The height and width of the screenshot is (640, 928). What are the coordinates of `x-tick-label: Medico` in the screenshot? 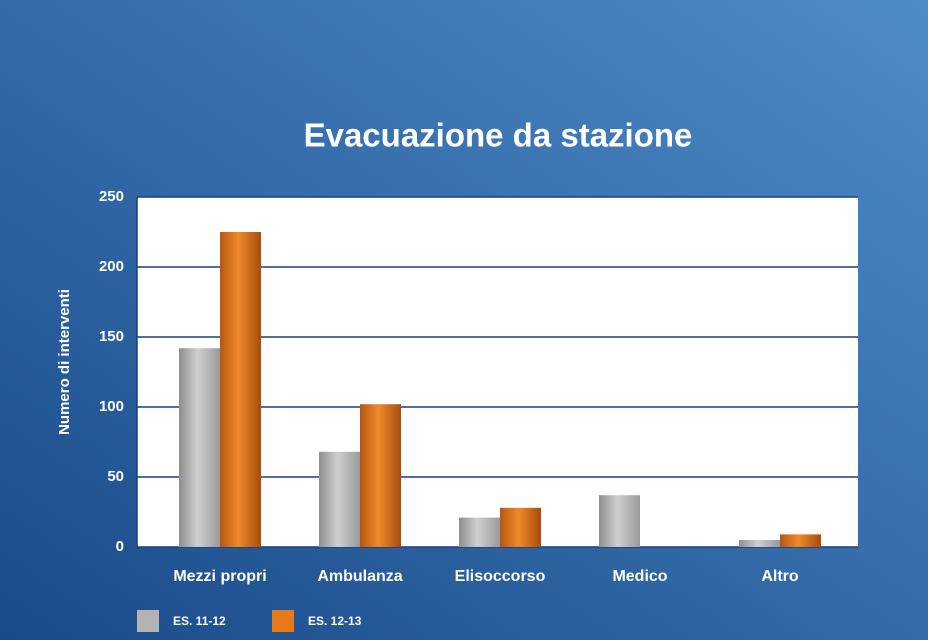 It's located at (639, 576).